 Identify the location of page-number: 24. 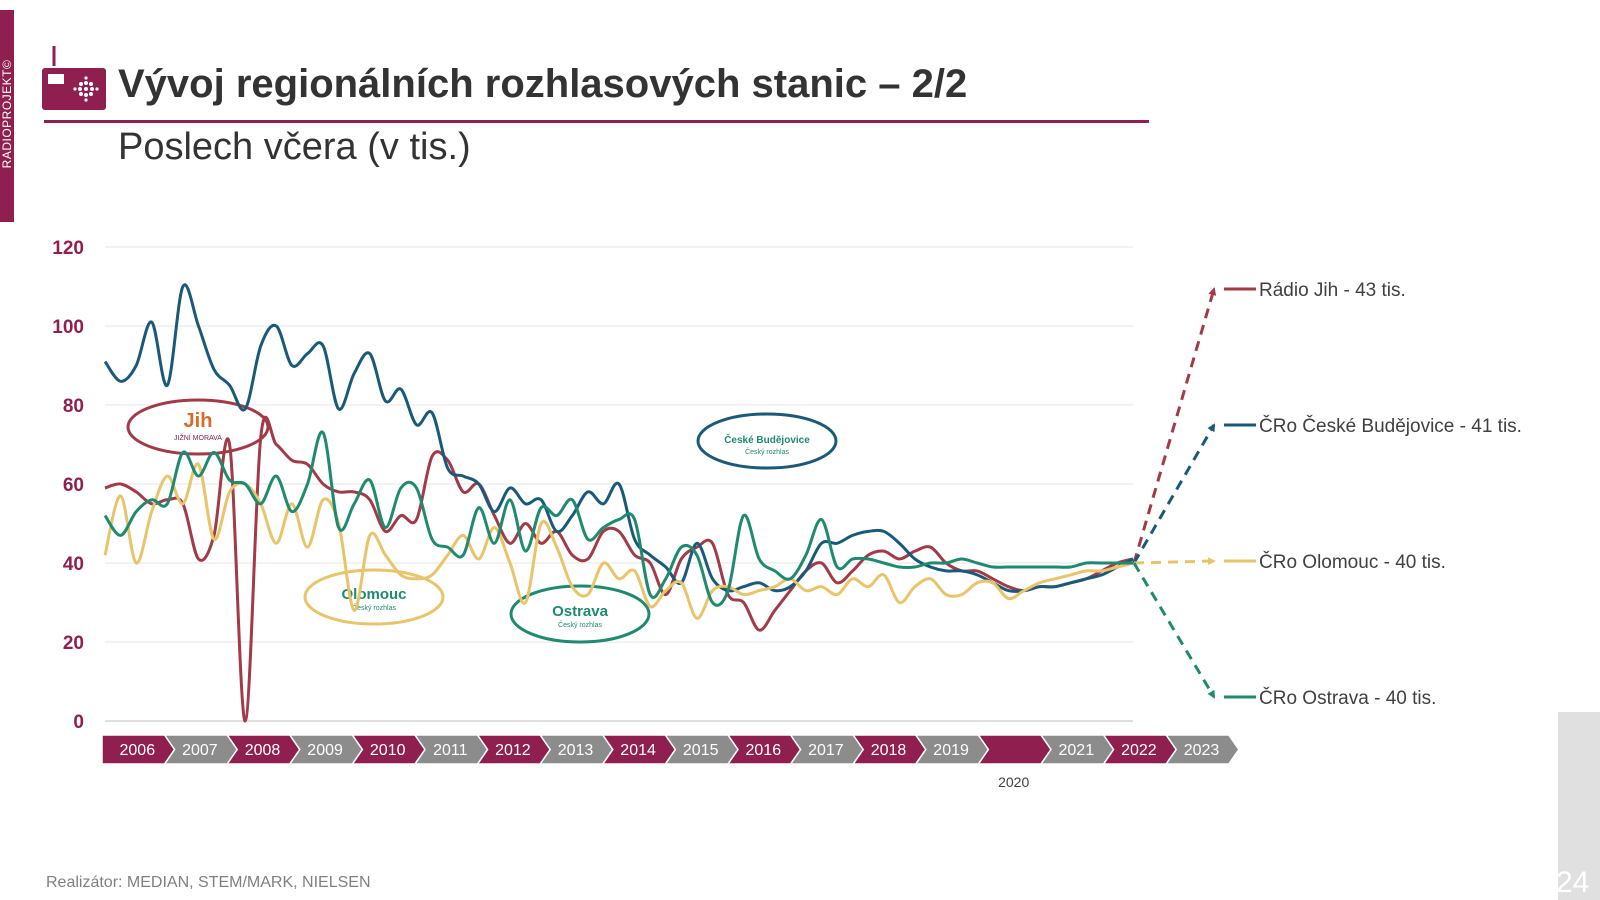
(1573, 882).